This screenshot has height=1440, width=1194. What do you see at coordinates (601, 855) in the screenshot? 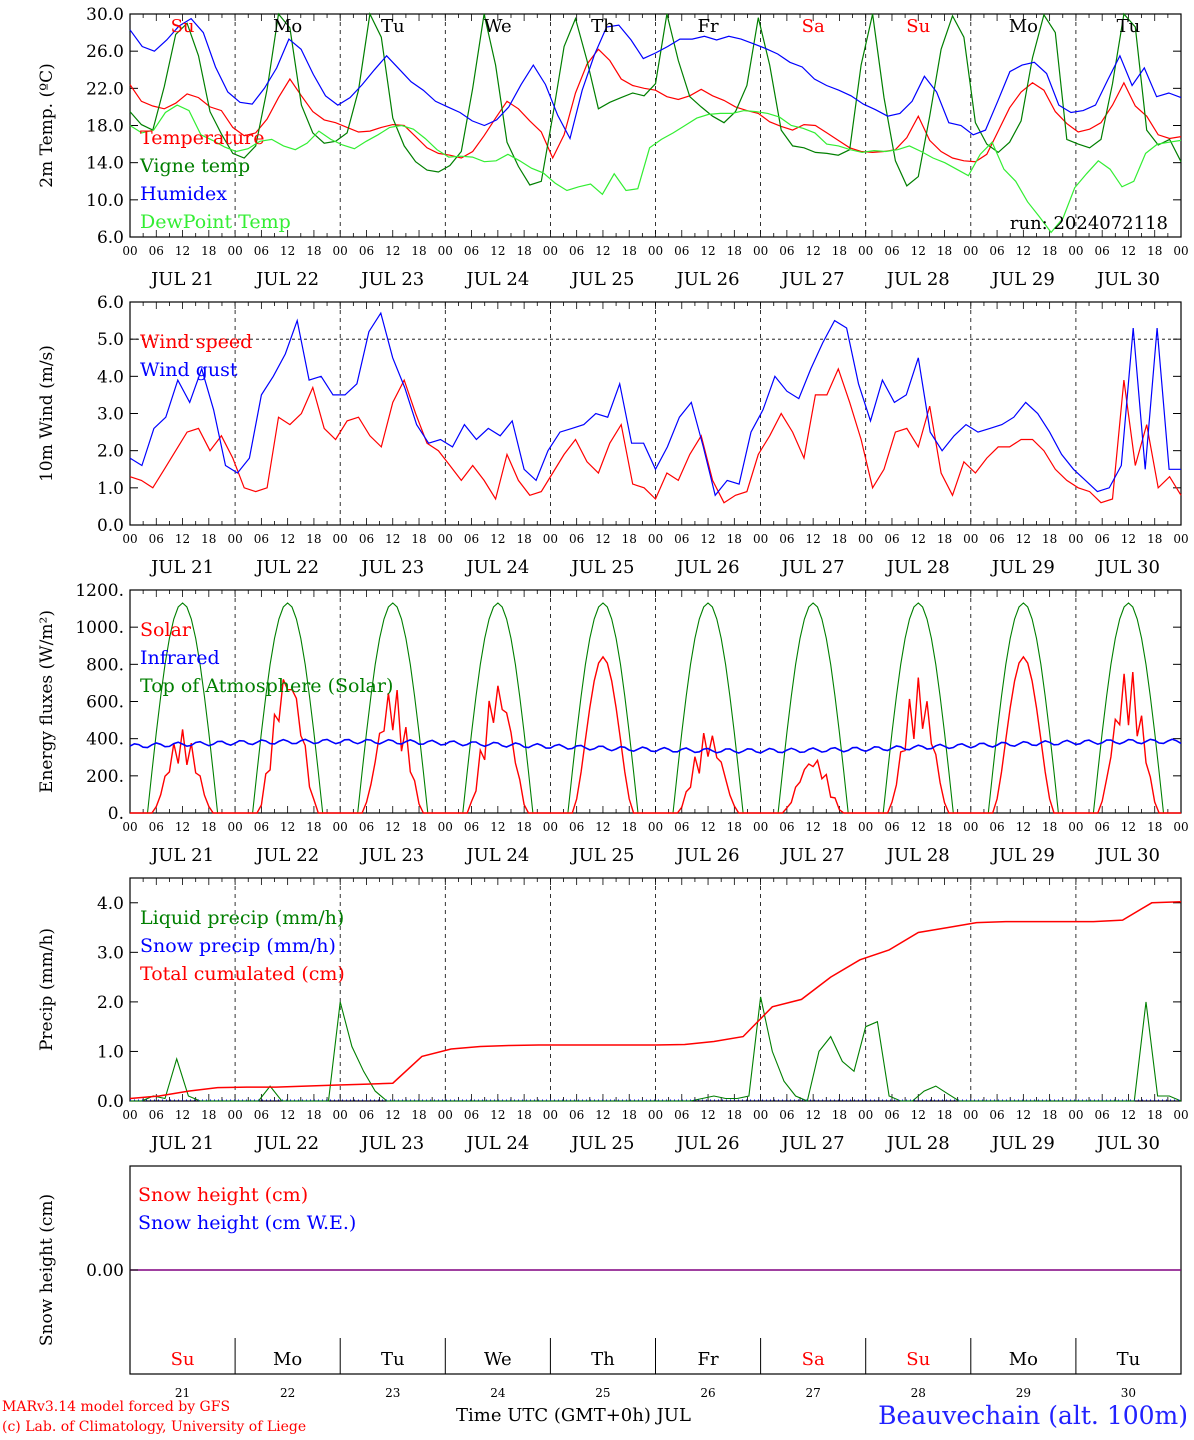
I see `date-label: JUL 25` at bounding box center [601, 855].